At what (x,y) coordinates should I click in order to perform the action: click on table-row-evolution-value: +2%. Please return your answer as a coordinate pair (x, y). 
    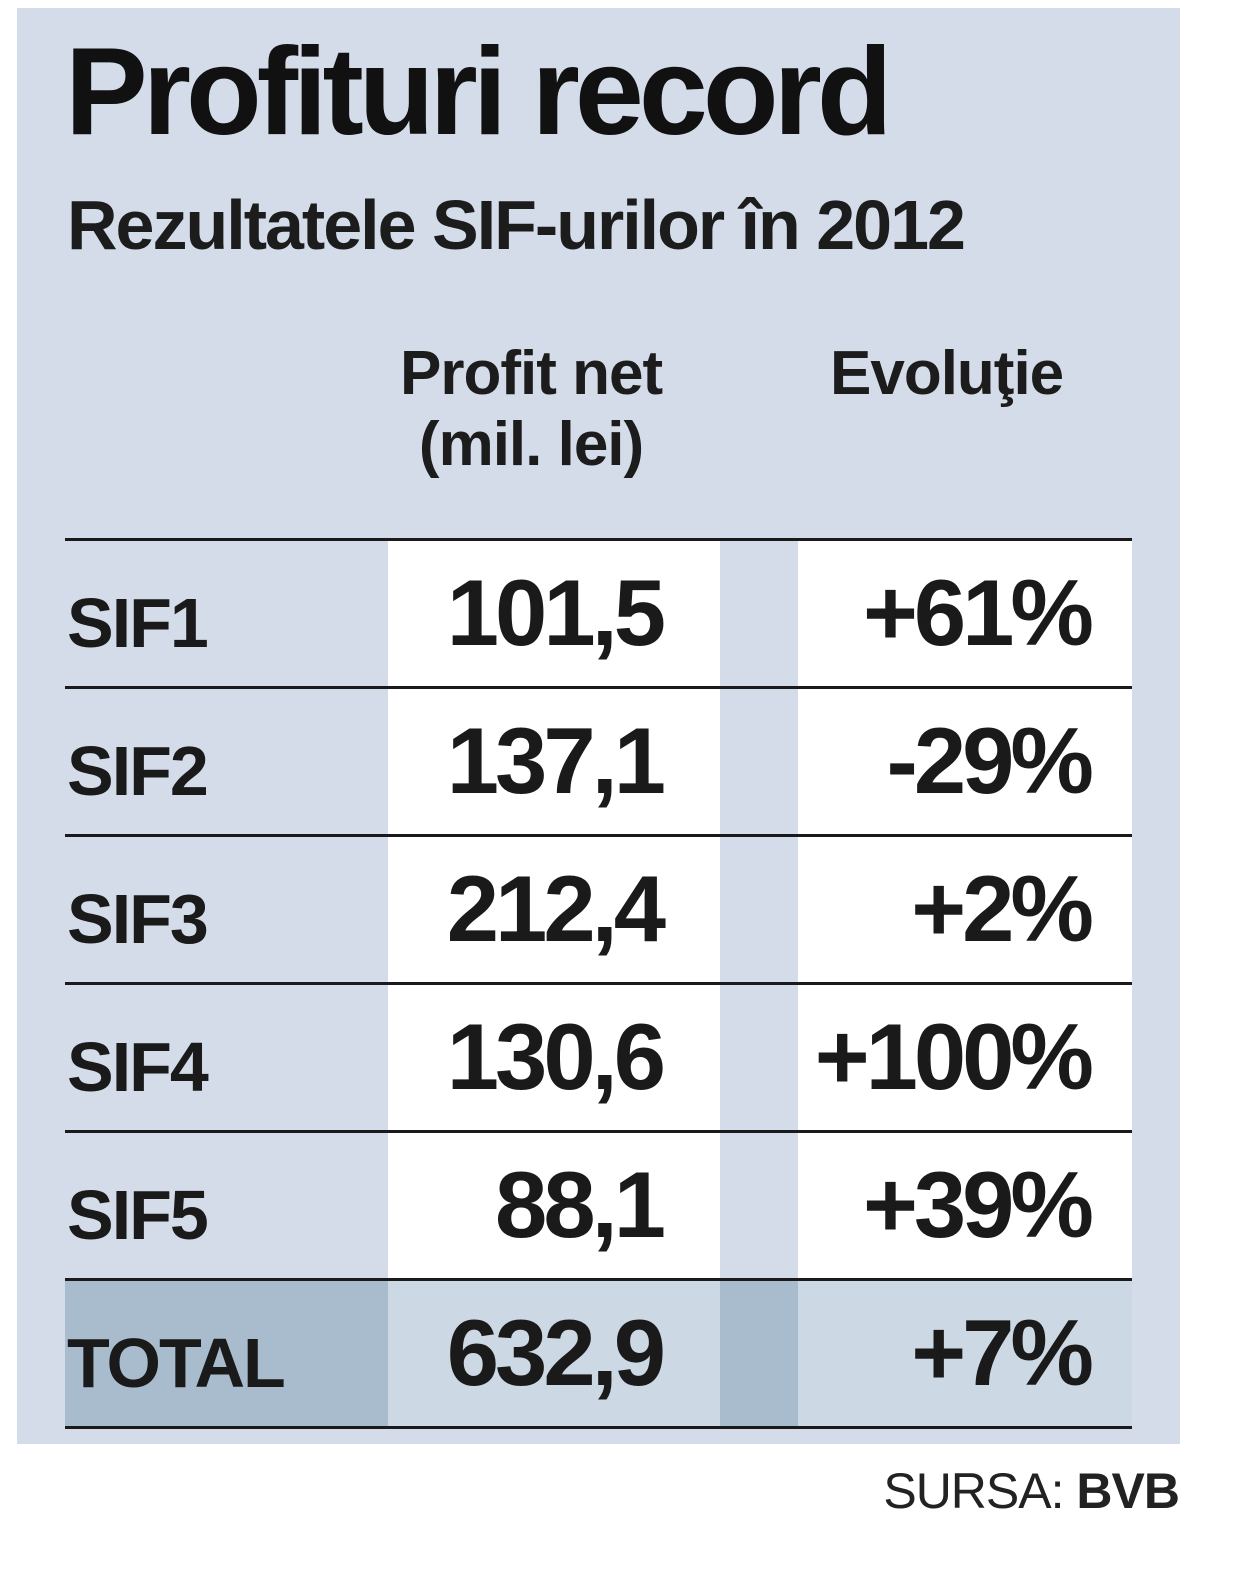
    Looking at the image, I should click on (1002, 908).